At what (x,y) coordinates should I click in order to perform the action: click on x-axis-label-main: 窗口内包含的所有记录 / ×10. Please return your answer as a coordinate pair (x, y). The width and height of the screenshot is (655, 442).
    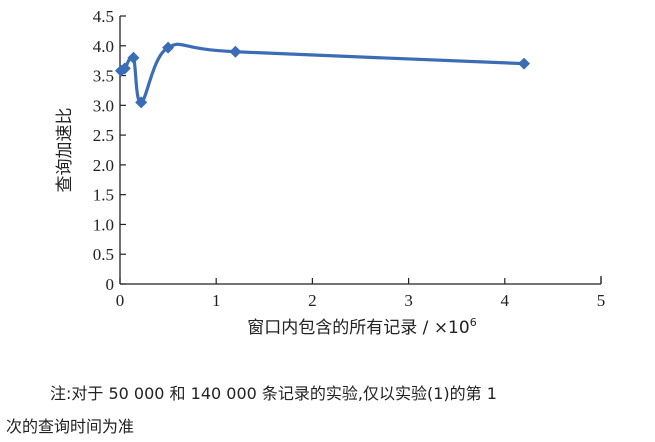
    Looking at the image, I should click on (358, 328).